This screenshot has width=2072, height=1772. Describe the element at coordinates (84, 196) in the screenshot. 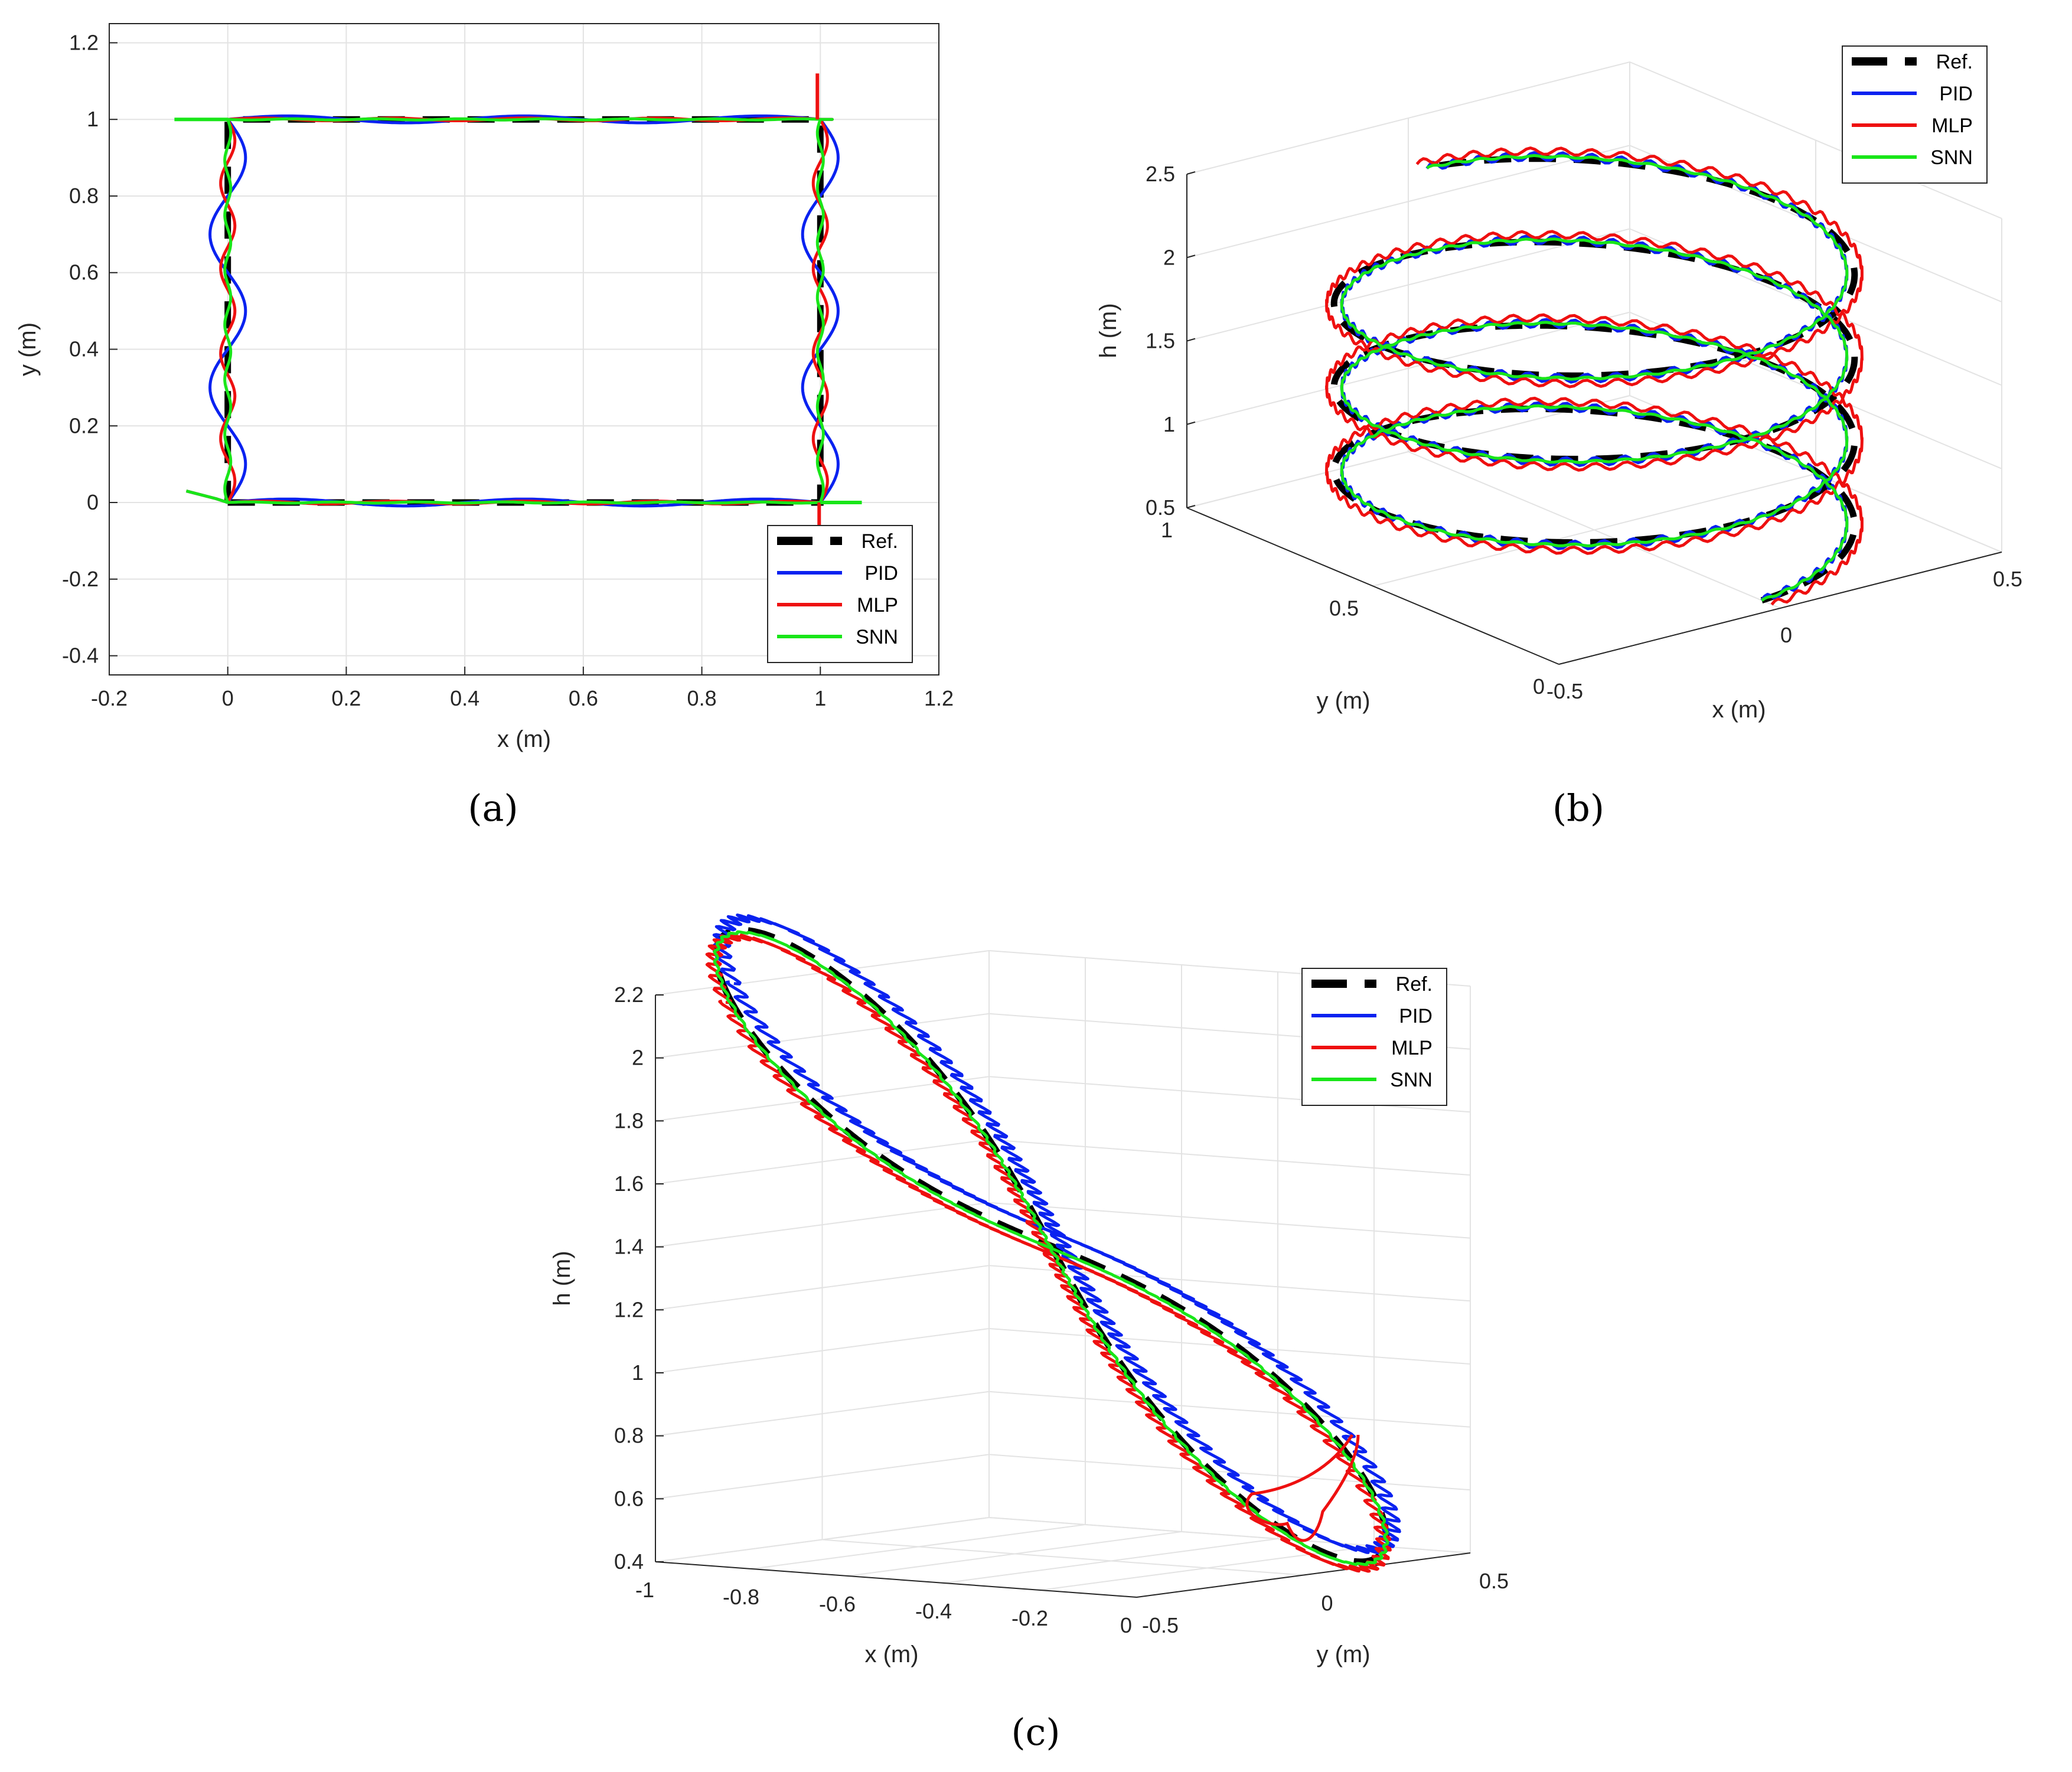

I see `panel-a-ytick-label: 0.8` at that location.